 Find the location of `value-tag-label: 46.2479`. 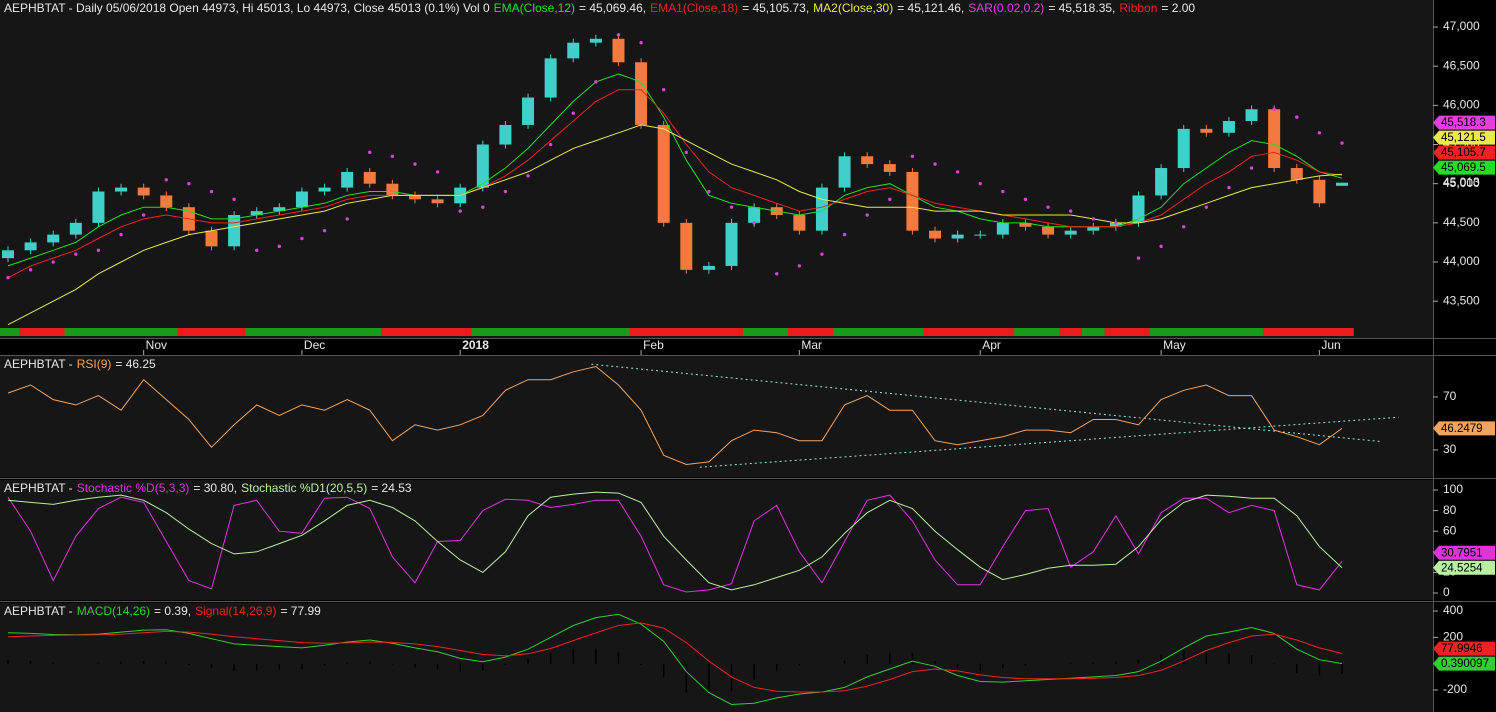

value-tag-label: 46.2479 is located at coordinates (1462, 429).